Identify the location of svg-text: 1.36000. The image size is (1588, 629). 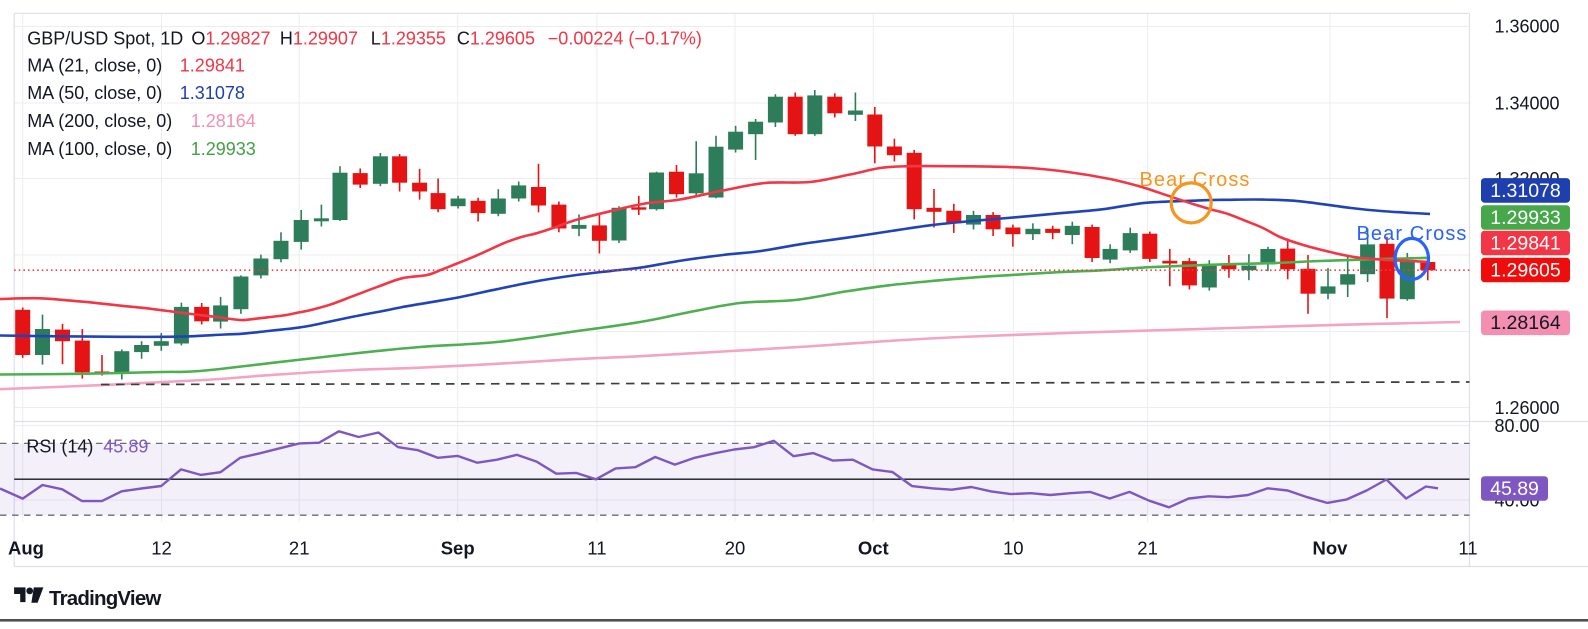
(1527, 26).